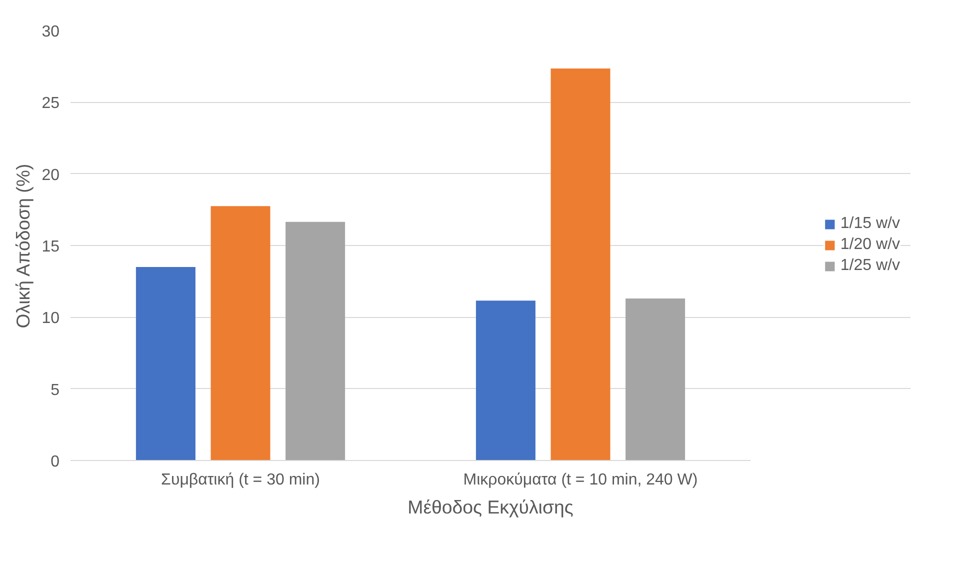  Describe the element at coordinates (870, 266) in the screenshot. I see `legend-label: 1/25 w/v` at that location.